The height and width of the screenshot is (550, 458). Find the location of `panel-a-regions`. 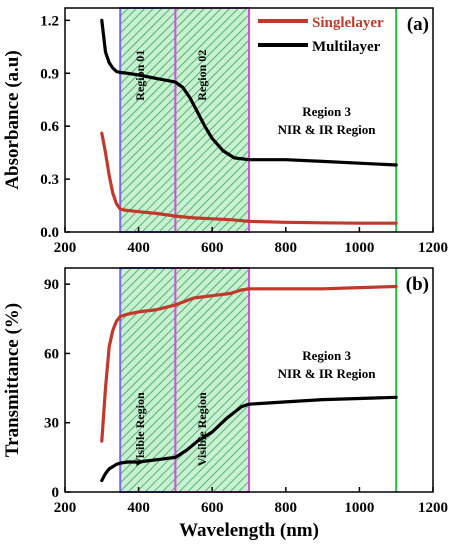

panel-a-regions is located at coordinates (184, 120).